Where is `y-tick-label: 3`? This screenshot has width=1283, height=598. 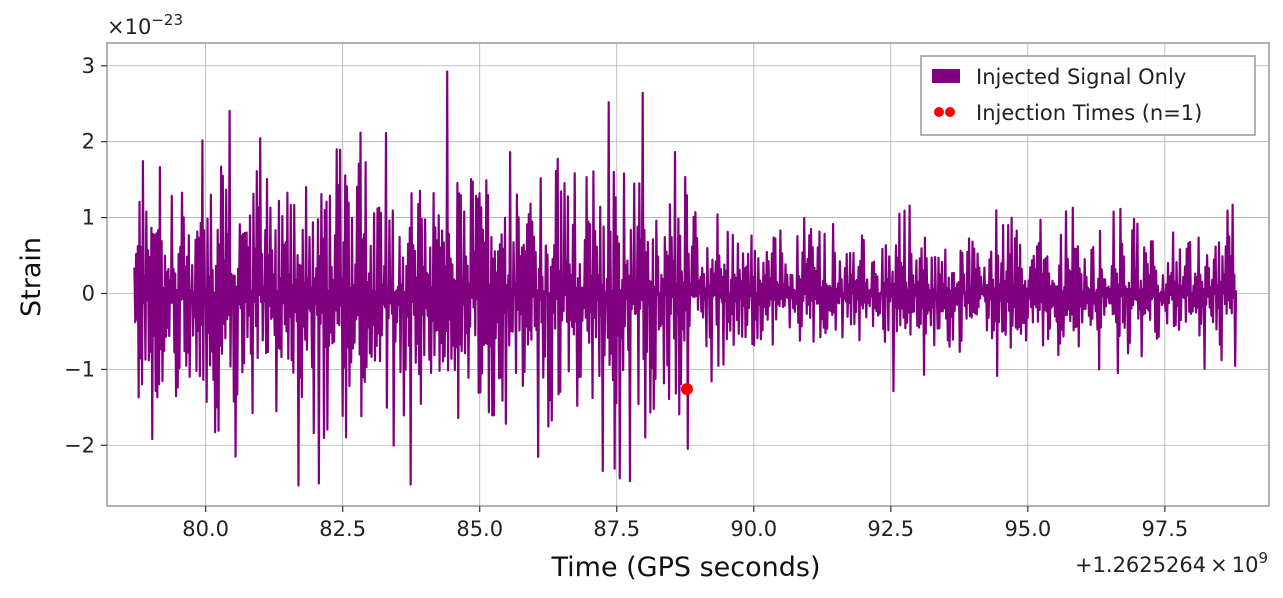 y-tick-label: 3 is located at coordinates (88, 66).